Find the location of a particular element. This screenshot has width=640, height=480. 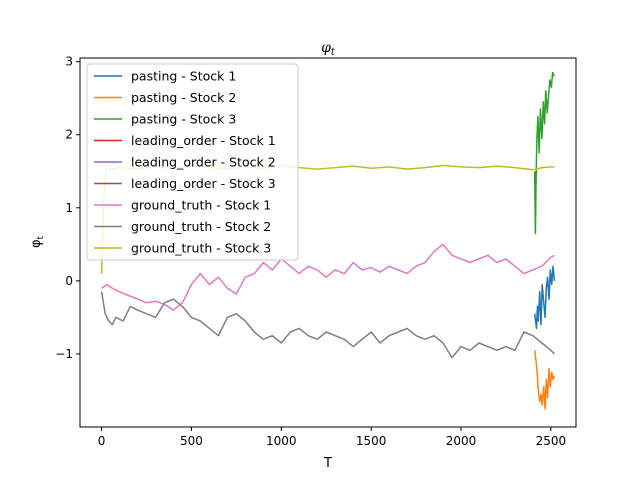

x-tick-label: 0 is located at coordinates (102, 441).